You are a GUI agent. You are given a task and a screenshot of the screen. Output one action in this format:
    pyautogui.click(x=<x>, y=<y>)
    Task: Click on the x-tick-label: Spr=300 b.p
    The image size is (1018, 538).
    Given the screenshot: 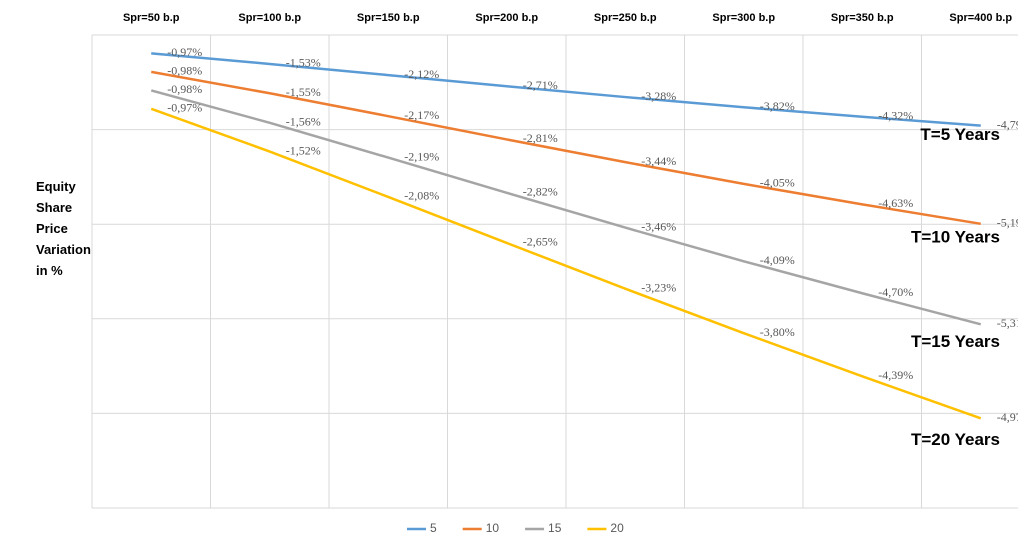 What is the action you would take?
    pyautogui.click(x=743, y=18)
    